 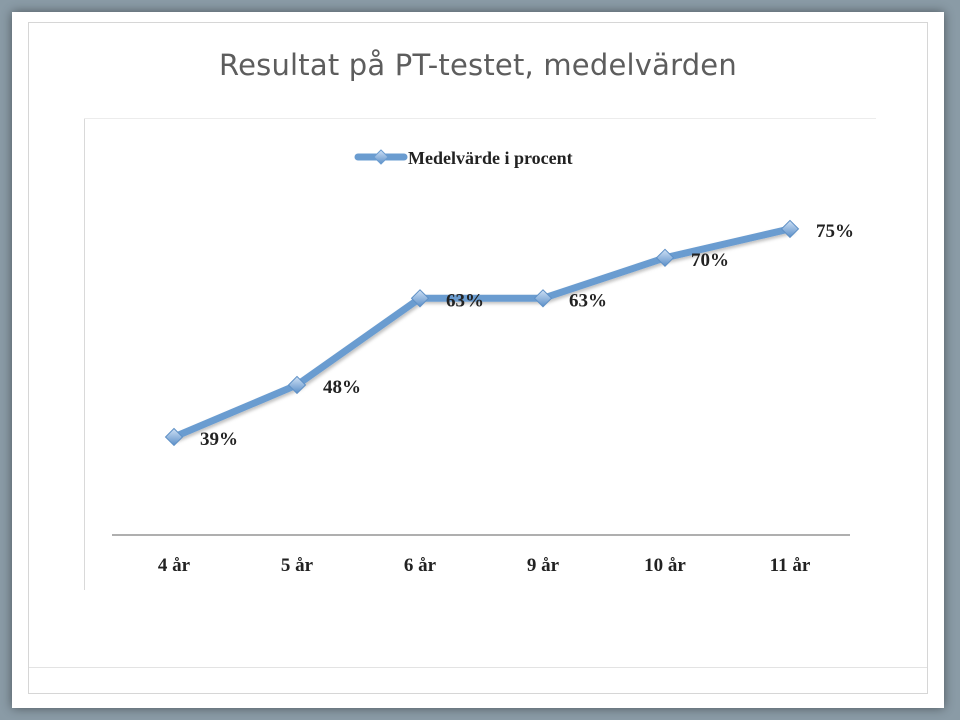 I want to click on slide-title: Resultat på PT-testet, medelvärden, so click(x=478, y=65).